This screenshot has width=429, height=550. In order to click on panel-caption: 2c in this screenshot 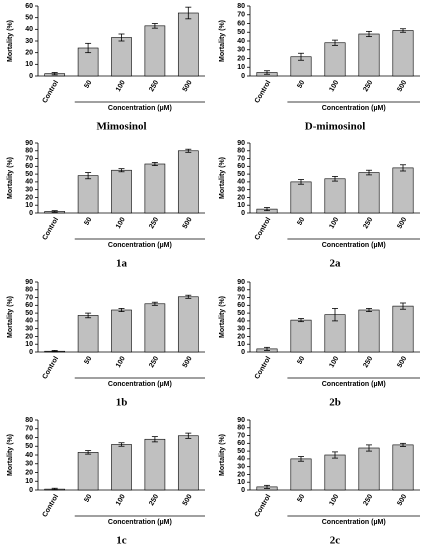, I will do `click(335, 541)`.